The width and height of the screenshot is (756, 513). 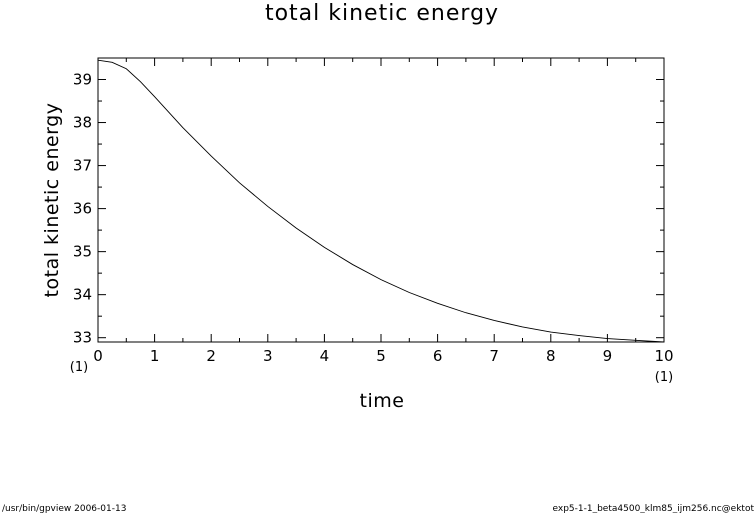 I want to click on x-tick-label: 4, so click(x=325, y=356).